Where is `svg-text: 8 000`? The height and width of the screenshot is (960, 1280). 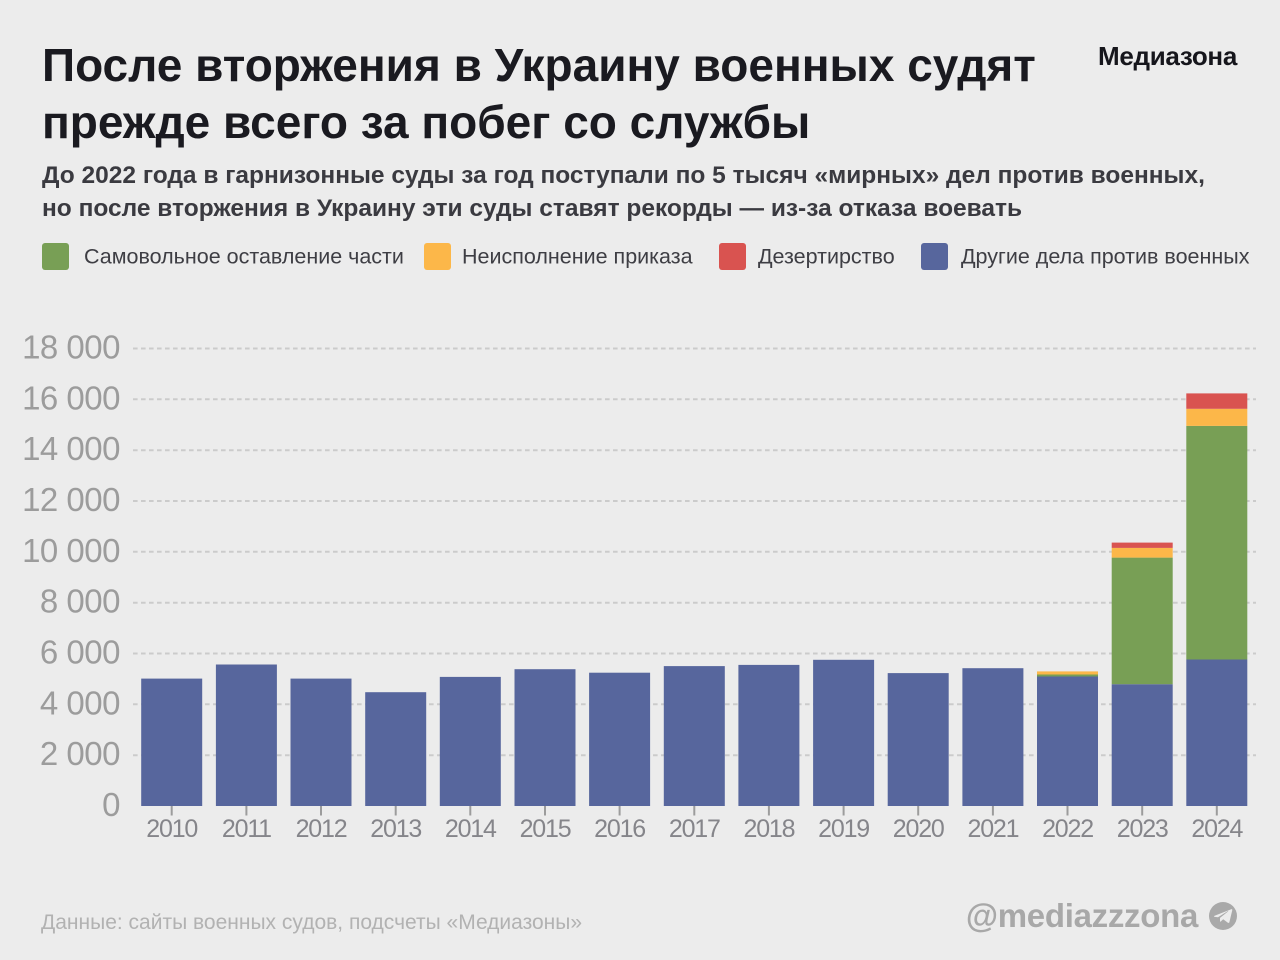 svg-text: 8 000 is located at coordinates (80, 601).